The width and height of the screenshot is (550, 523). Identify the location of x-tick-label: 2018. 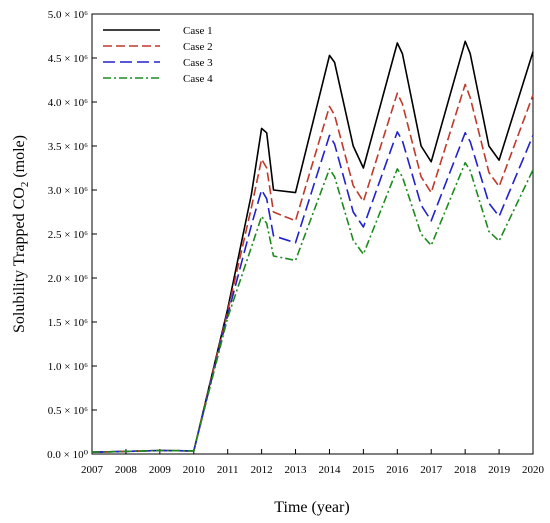
(465, 470).